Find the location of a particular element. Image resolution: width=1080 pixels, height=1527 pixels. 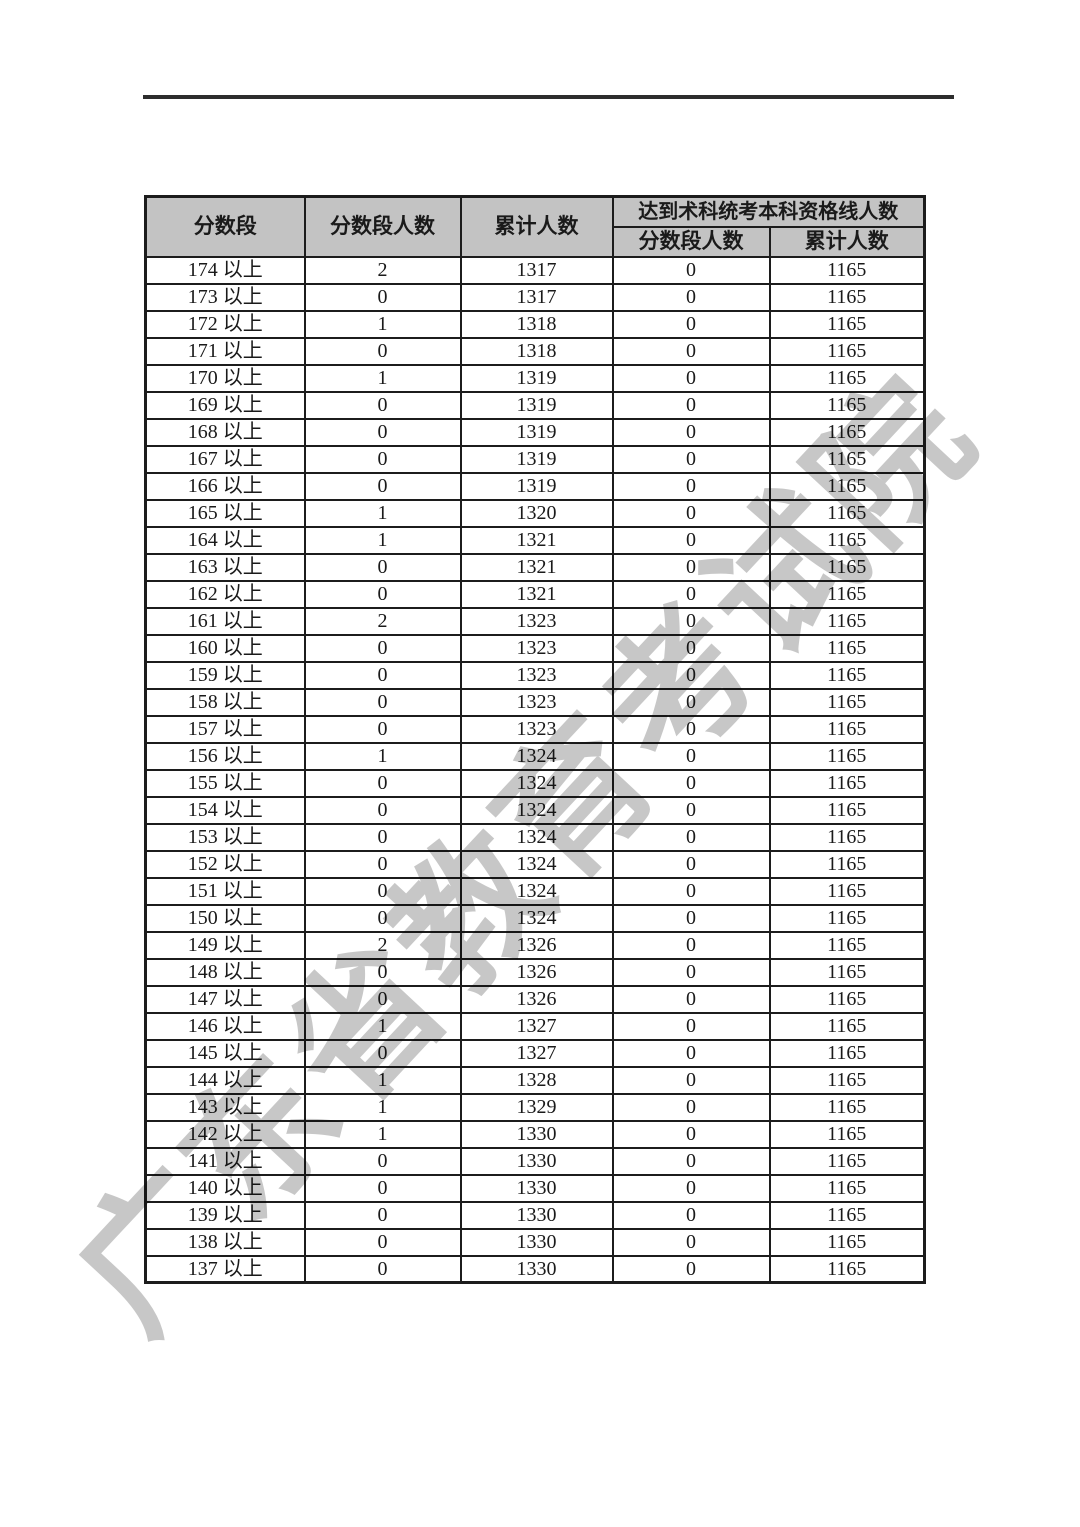

header-range-count: 分数段人数 is located at coordinates (382, 226).